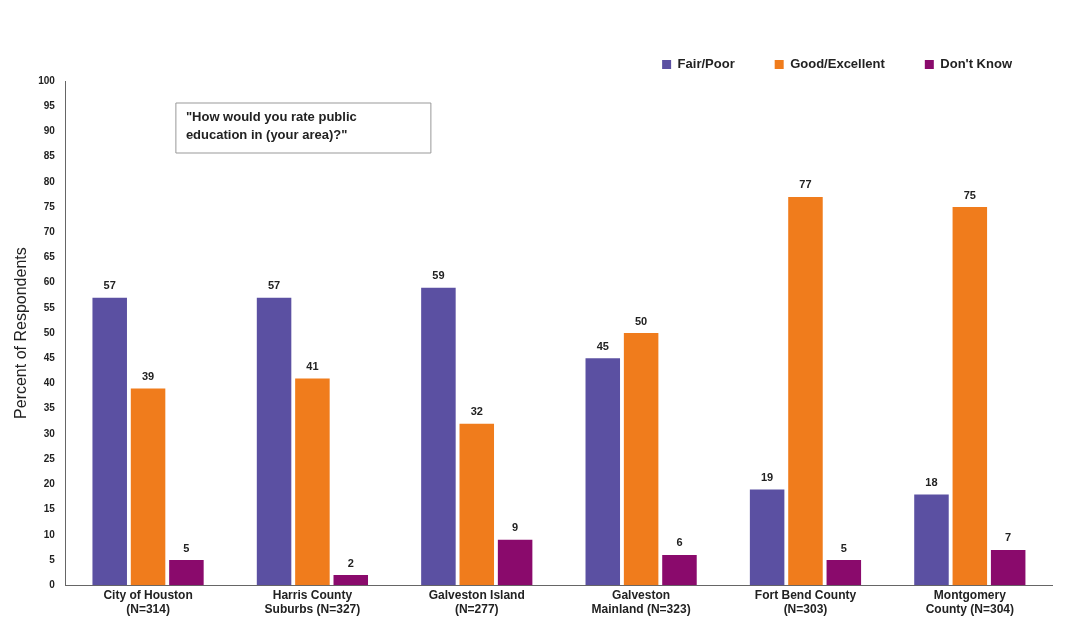  Describe the element at coordinates (641, 320) in the screenshot. I see `data-label: 50` at that location.